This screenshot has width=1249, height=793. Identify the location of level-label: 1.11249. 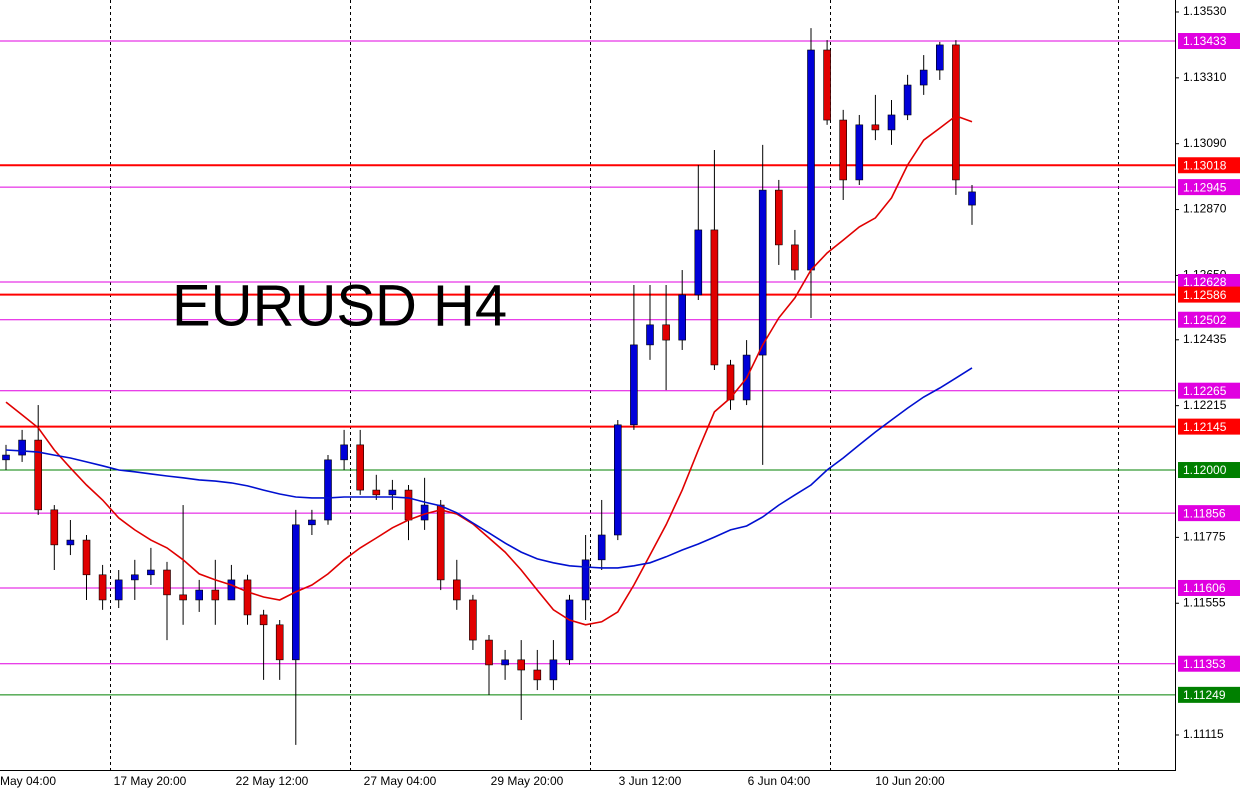
(1204, 695).